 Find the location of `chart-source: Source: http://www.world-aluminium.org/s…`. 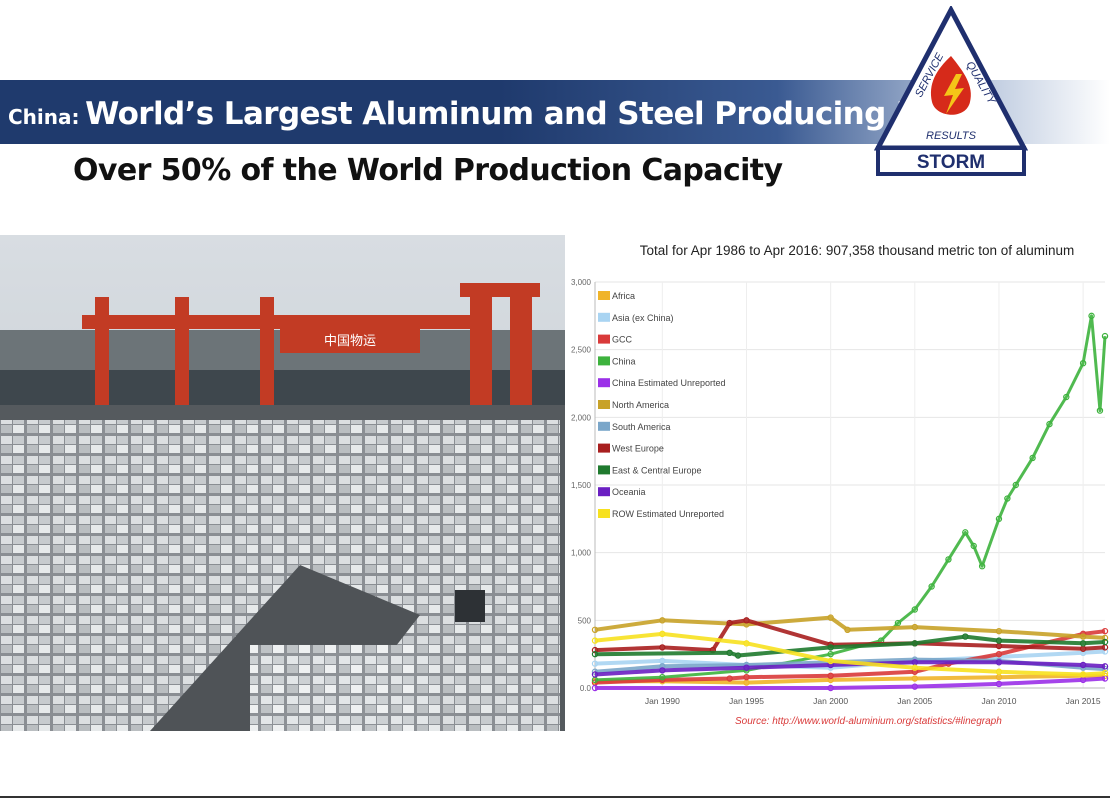

chart-source: Source: http://www.world-aluminium.org/s… is located at coordinates (868, 721).